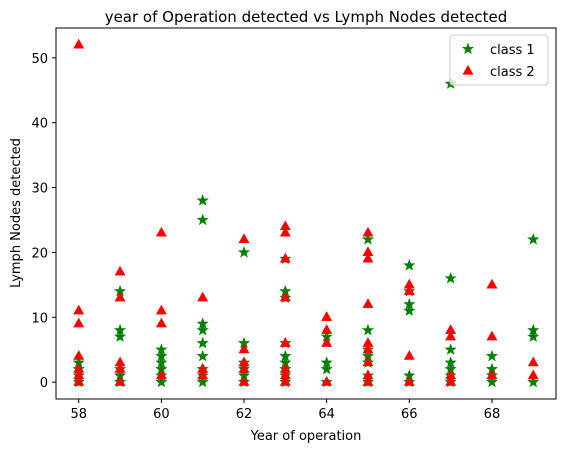  Describe the element at coordinates (306, 436) in the screenshot. I see `x-axis-label: Year of operation` at that location.